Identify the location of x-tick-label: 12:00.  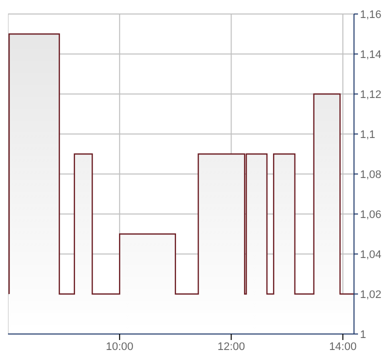
(231, 346).